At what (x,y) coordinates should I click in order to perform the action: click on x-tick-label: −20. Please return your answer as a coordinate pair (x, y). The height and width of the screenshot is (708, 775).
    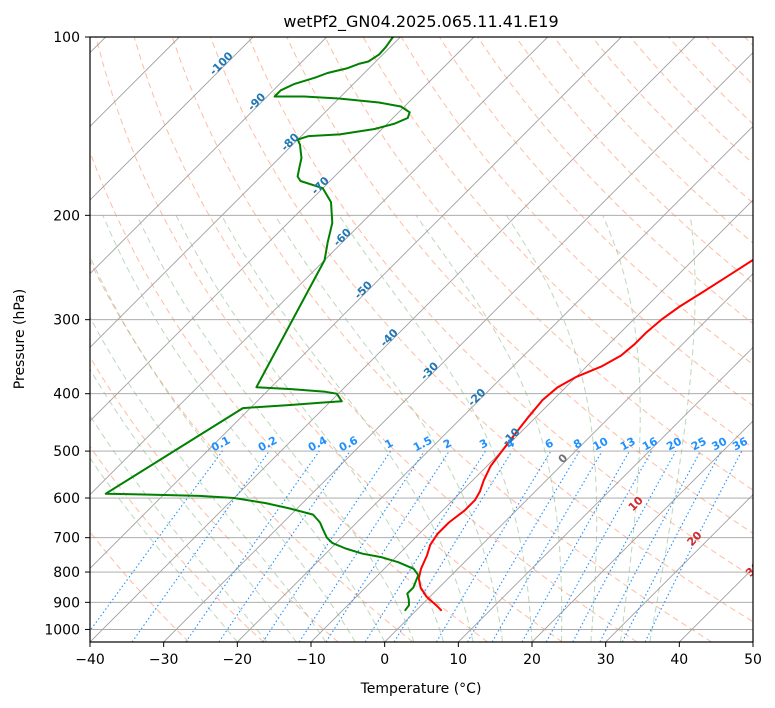
    Looking at the image, I should click on (238, 660).